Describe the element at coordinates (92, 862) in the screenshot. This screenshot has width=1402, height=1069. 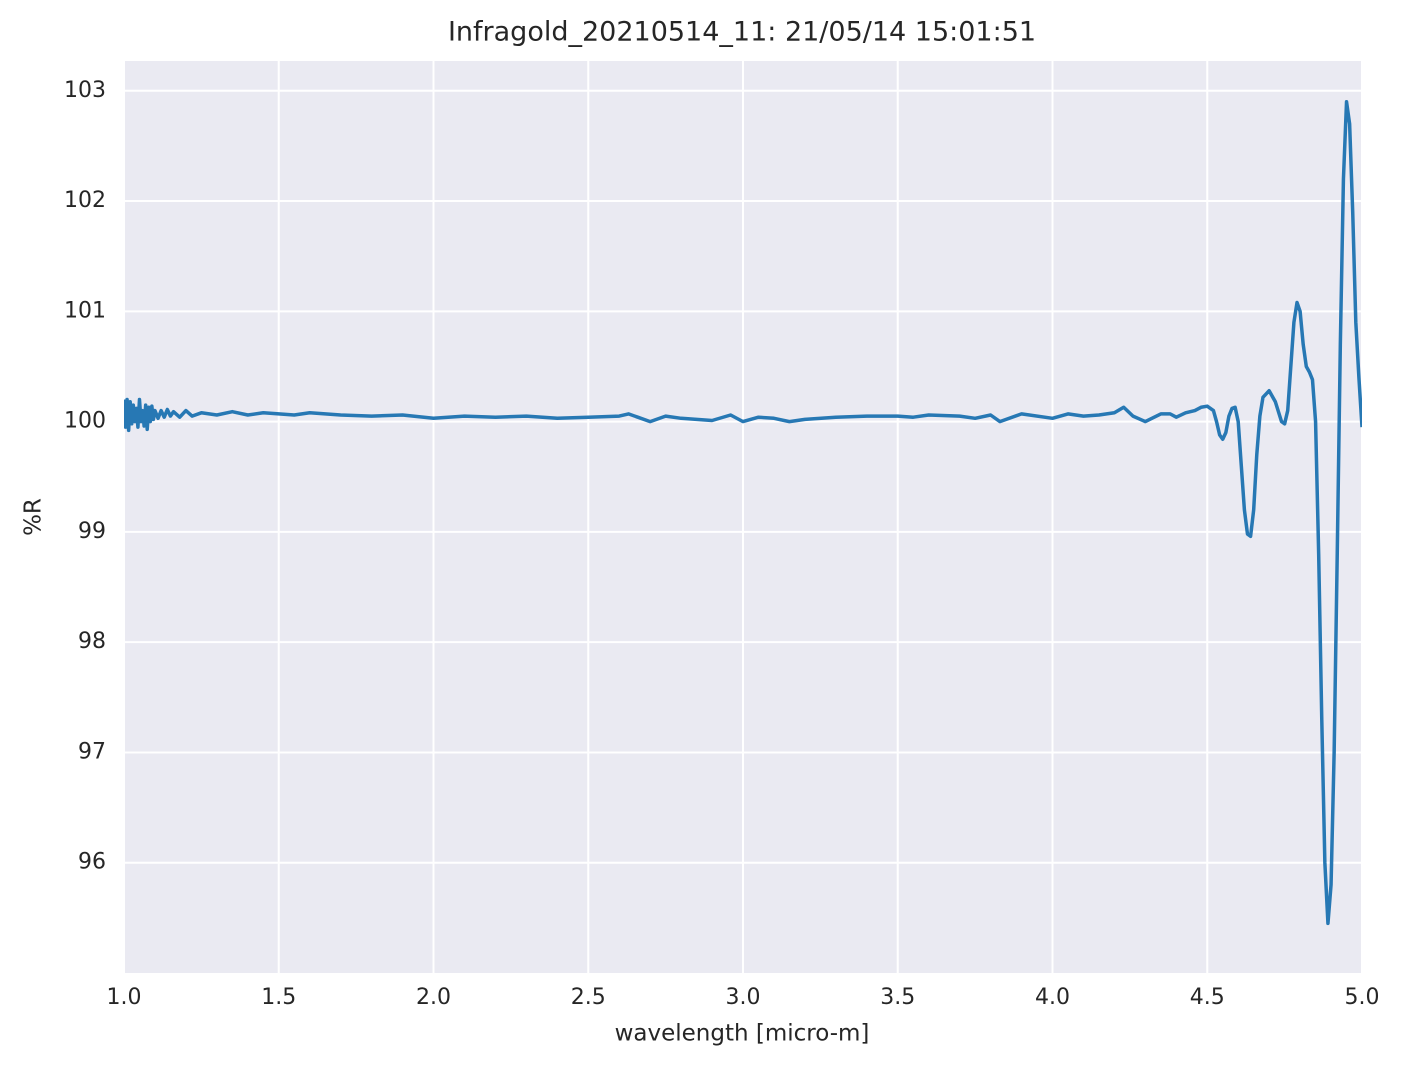
I see `y-tick-label: 96` at that location.